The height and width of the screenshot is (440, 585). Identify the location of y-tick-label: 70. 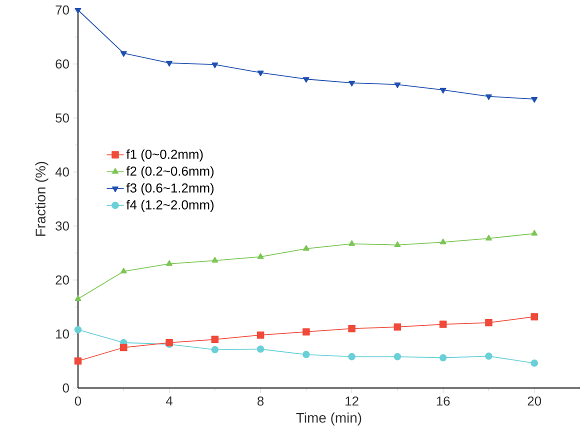
(62, 10).